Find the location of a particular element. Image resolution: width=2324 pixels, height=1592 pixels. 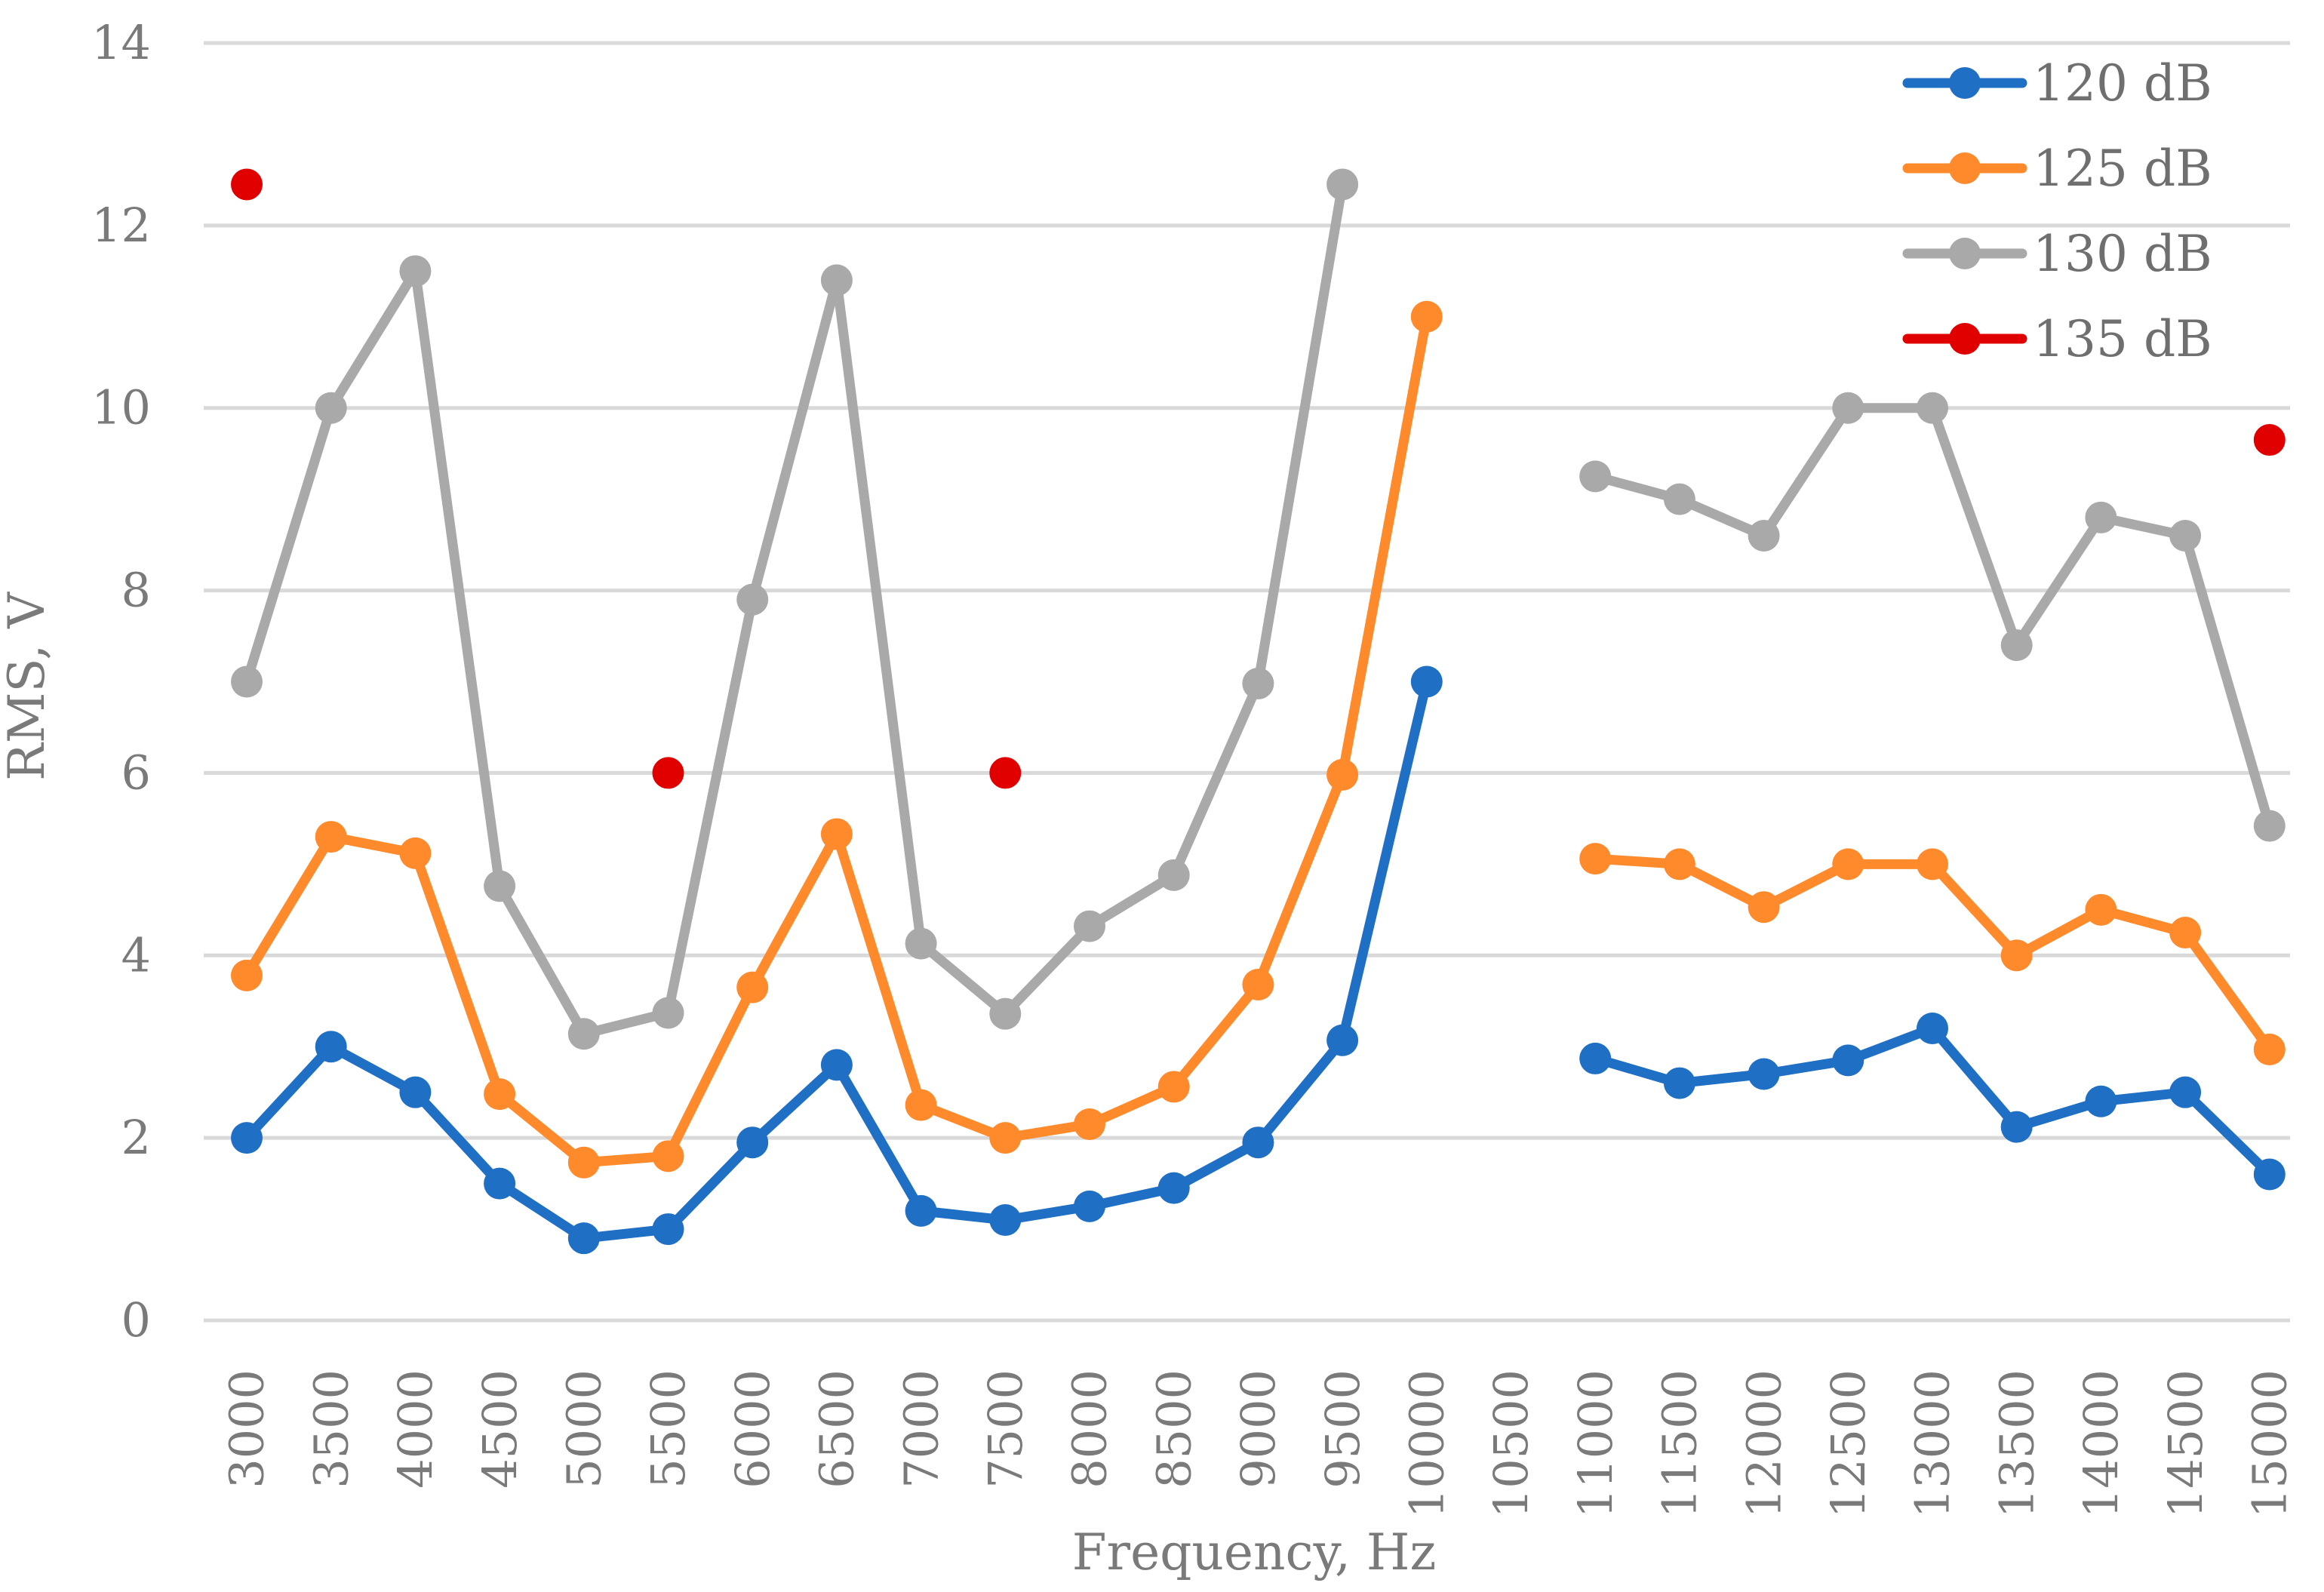

x-tick-label: 4000 is located at coordinates (416, 1429).